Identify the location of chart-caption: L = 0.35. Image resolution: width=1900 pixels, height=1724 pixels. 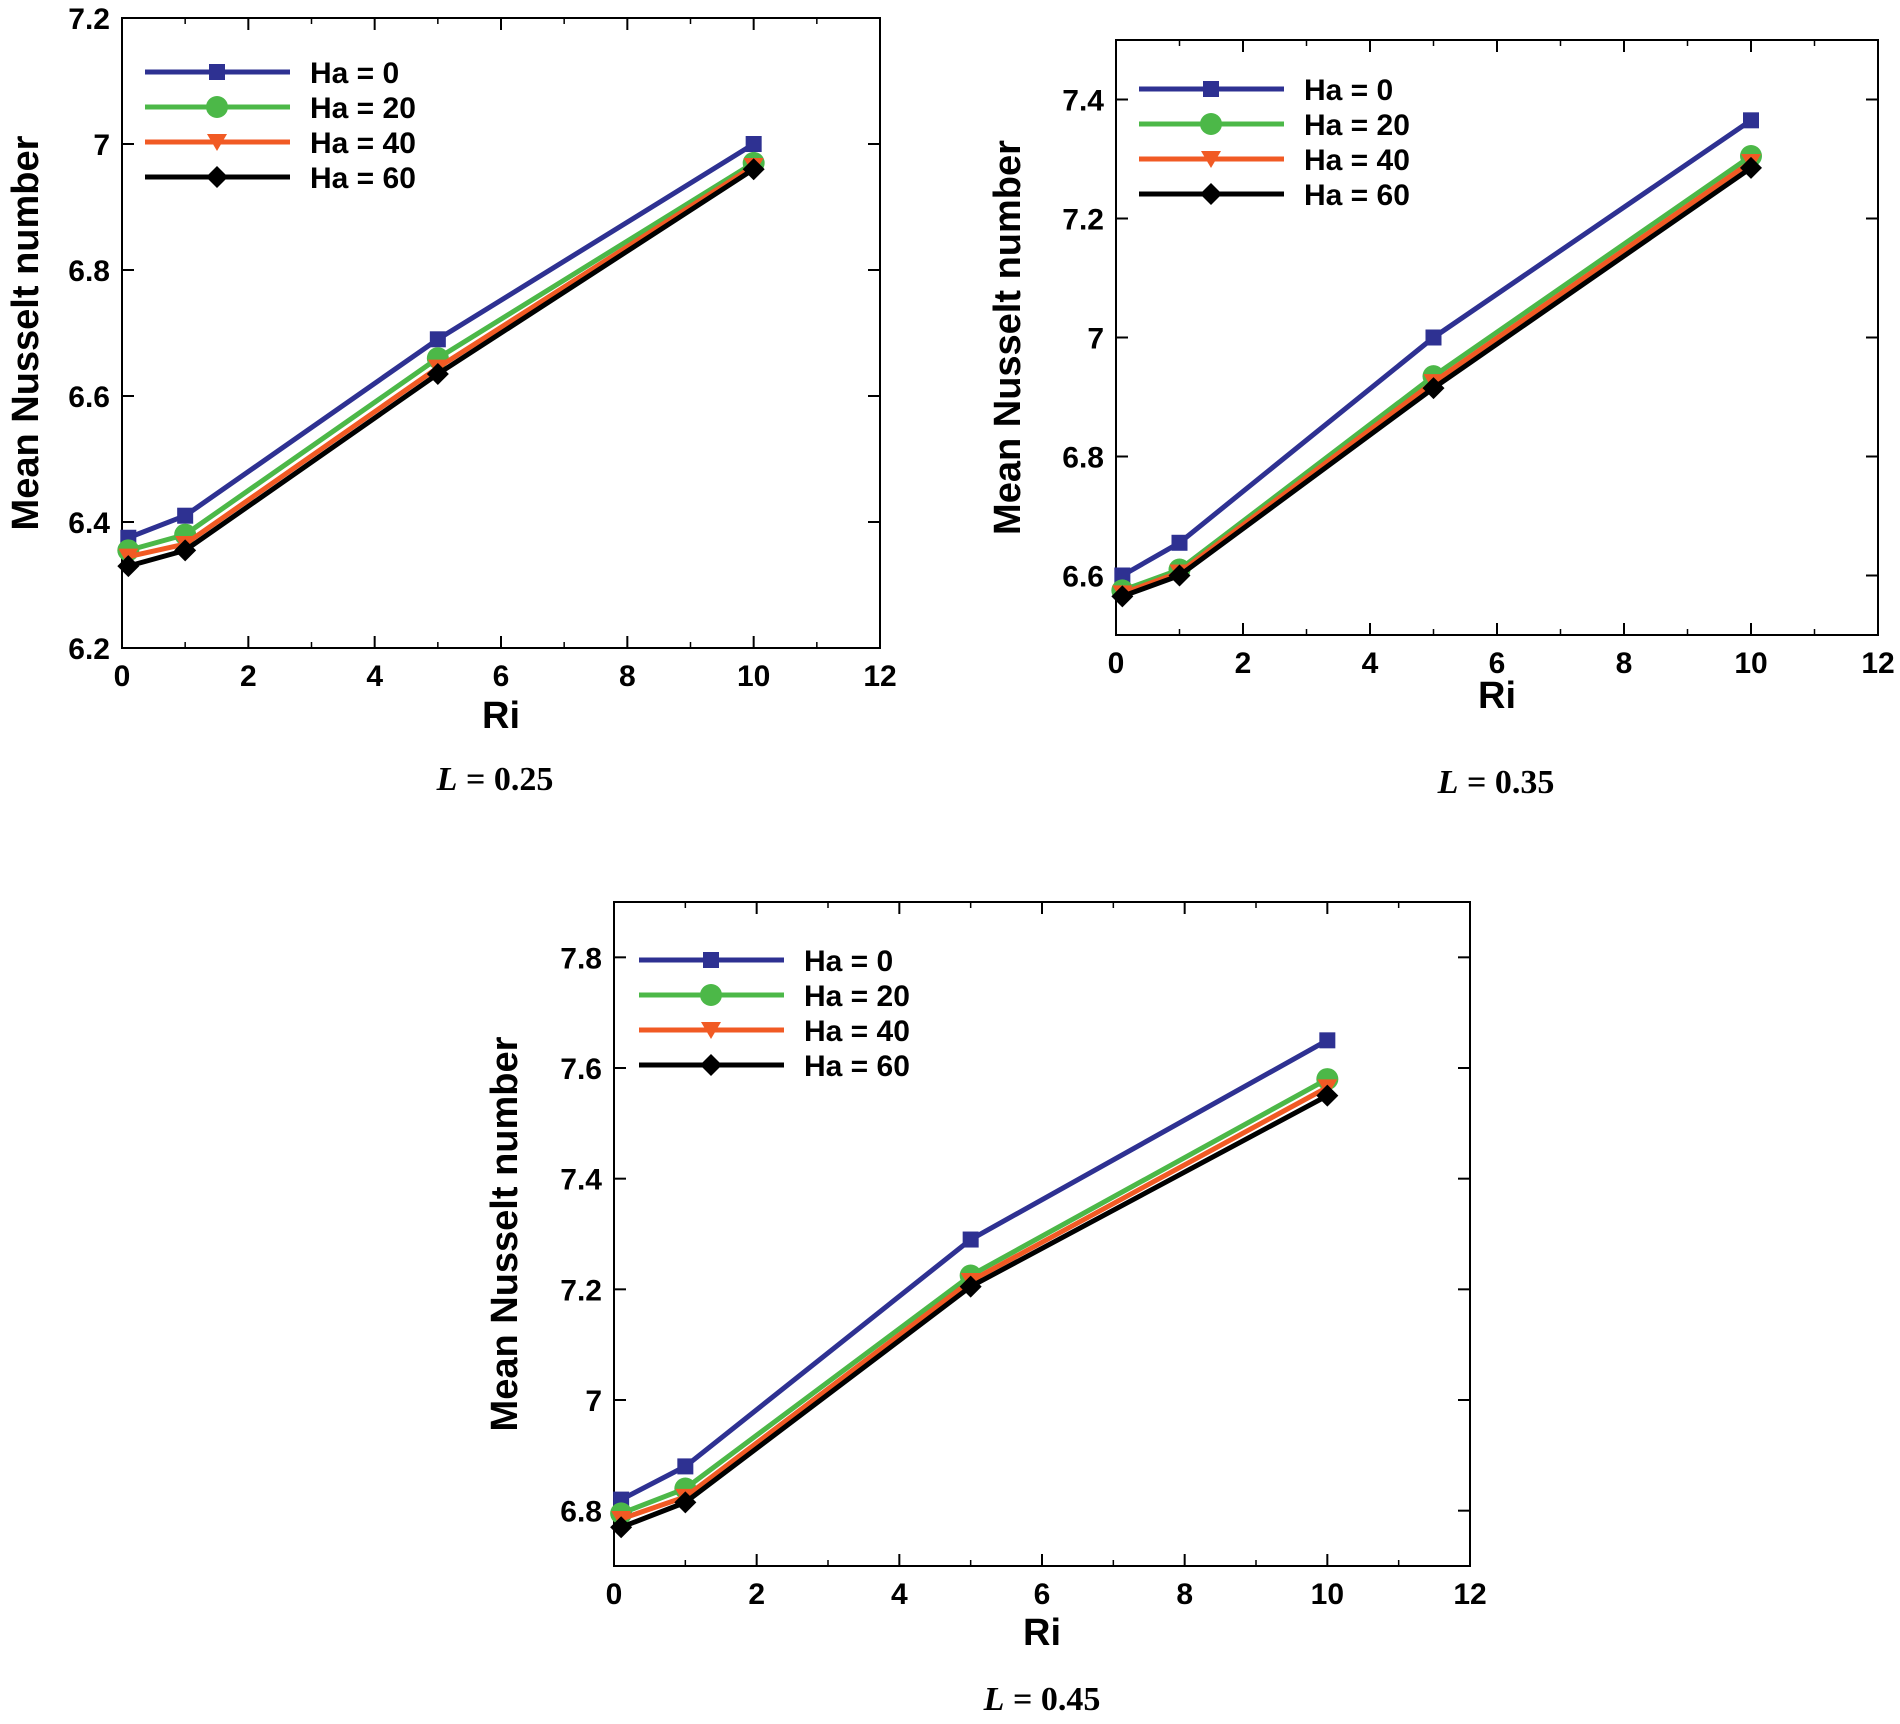
(1496, 782).